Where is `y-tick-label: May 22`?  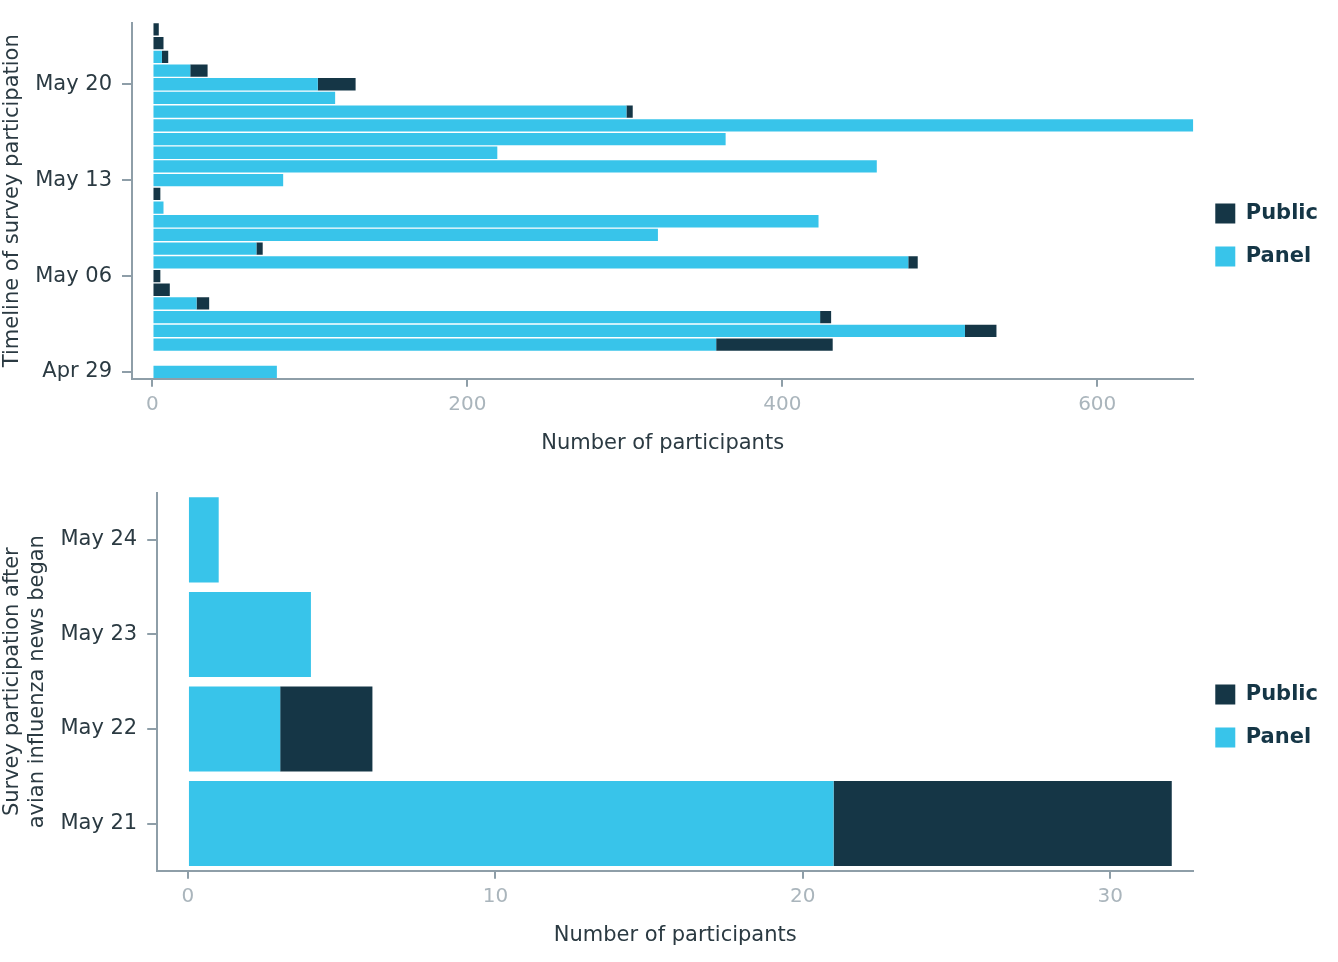 y-tick-label: May 22 is located at coordinates (99, 727).